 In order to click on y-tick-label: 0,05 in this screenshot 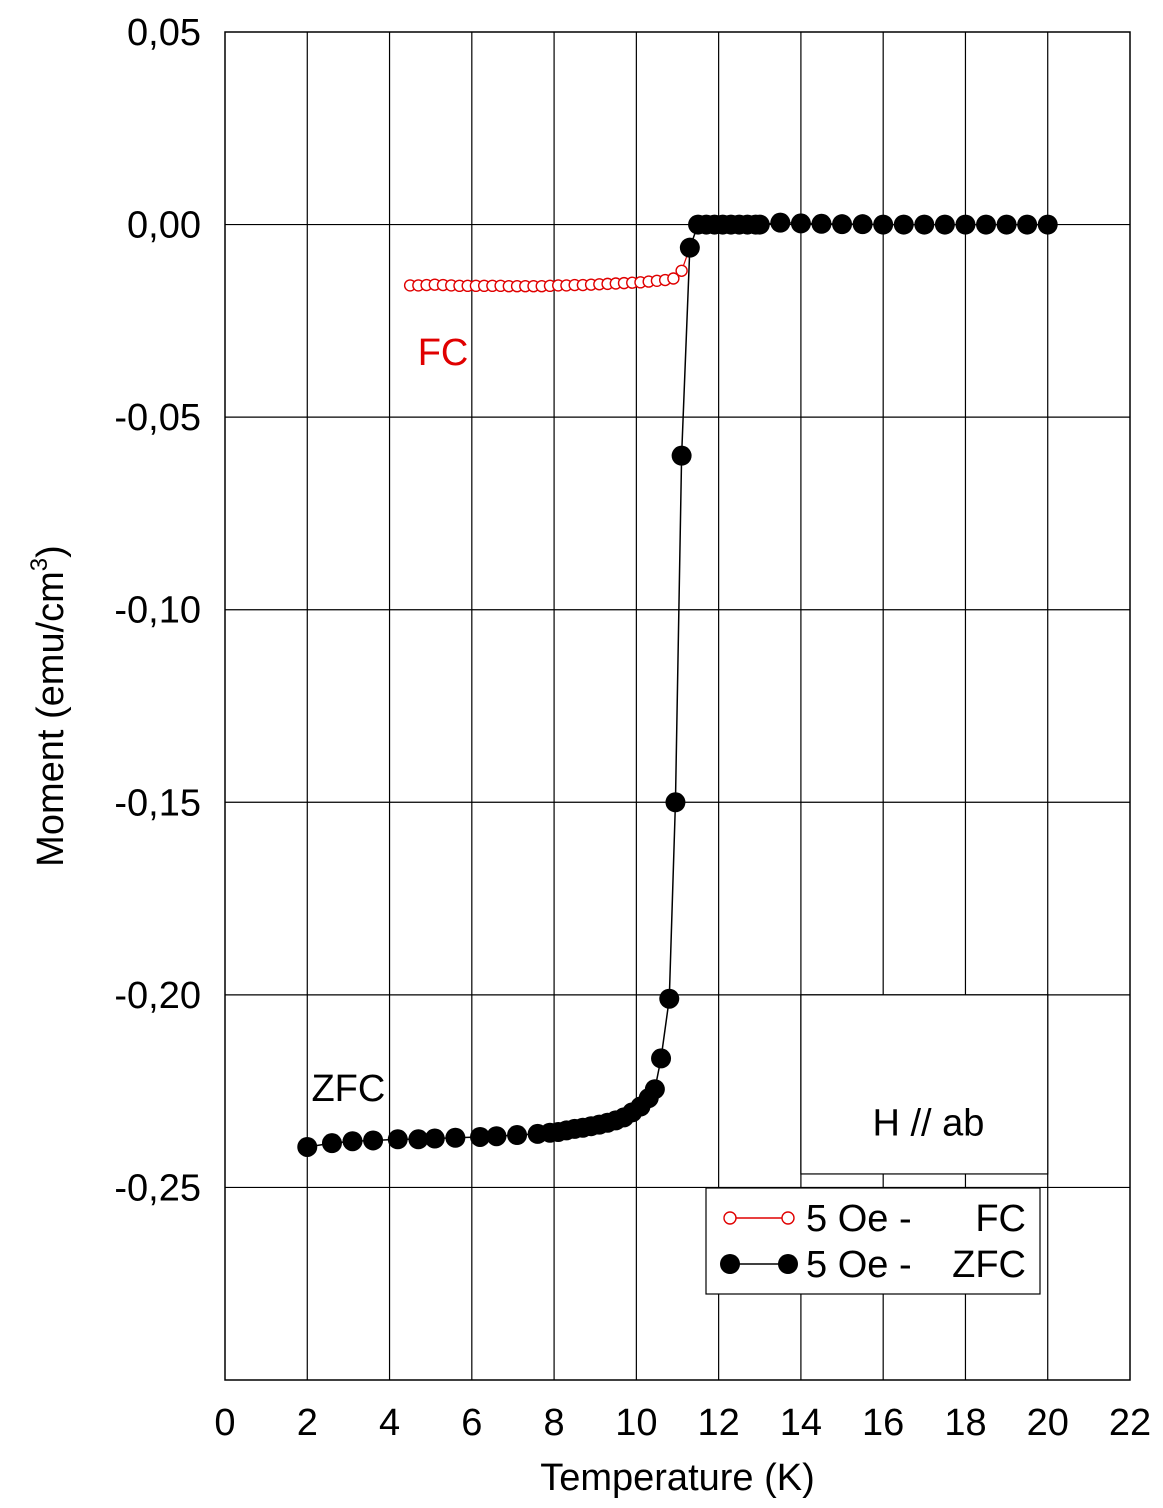, I will do `click(164, 33)`.